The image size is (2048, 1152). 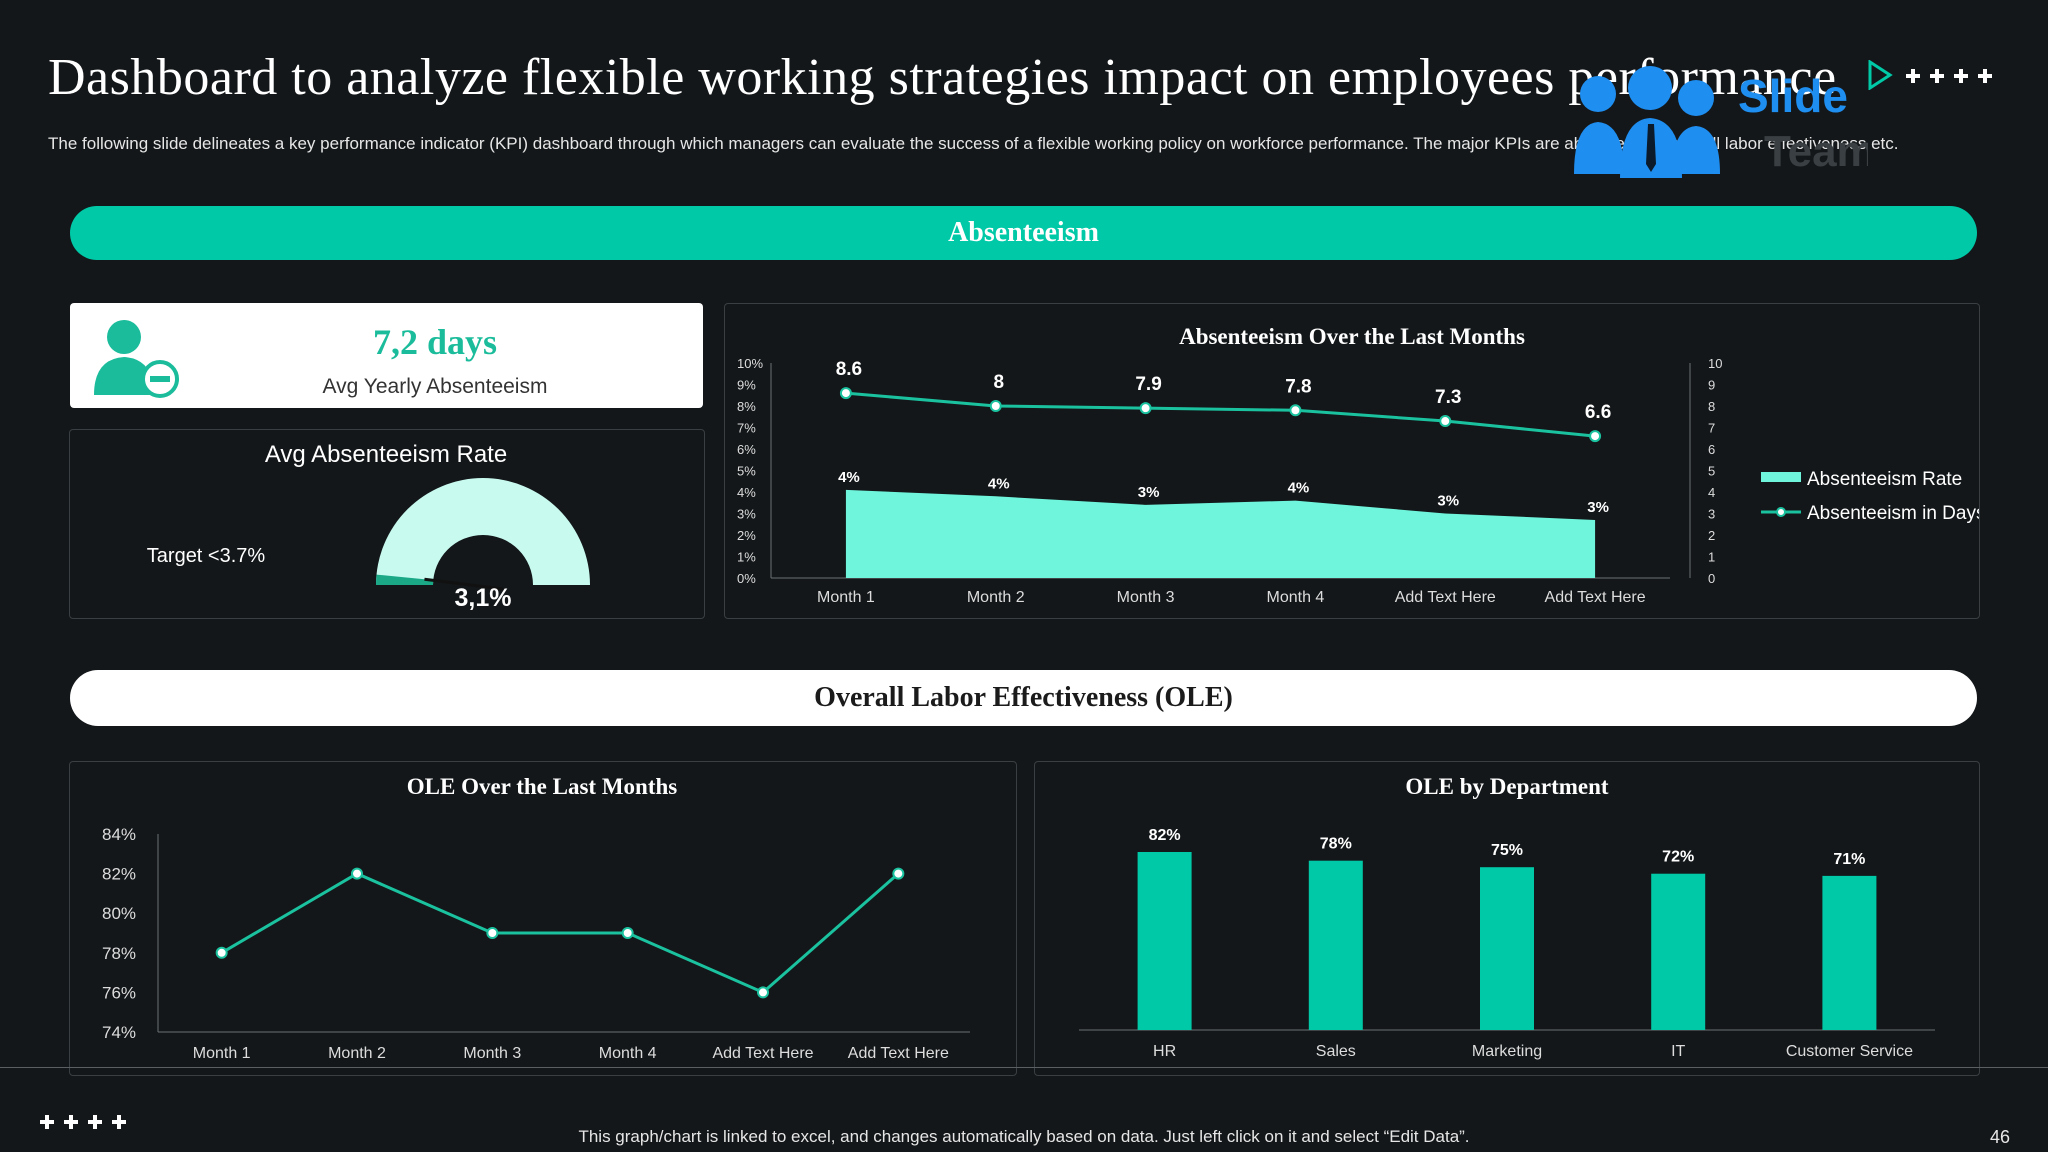 I want to click on gauge-fill, so click(x=405, y=579).